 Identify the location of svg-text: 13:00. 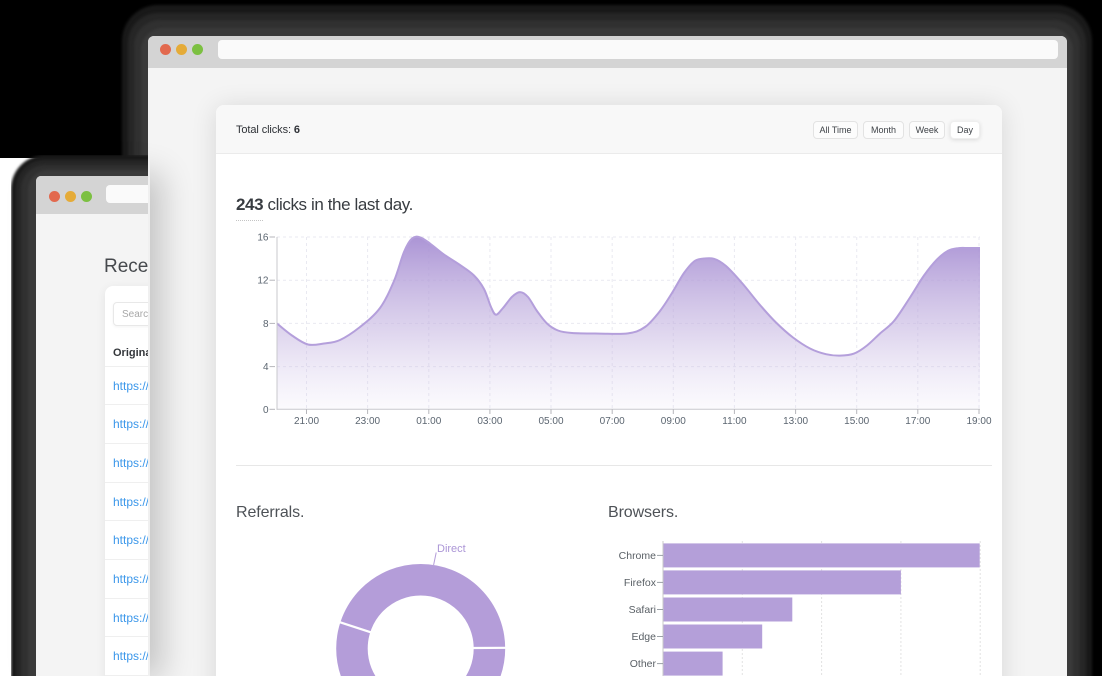
(795, 421).